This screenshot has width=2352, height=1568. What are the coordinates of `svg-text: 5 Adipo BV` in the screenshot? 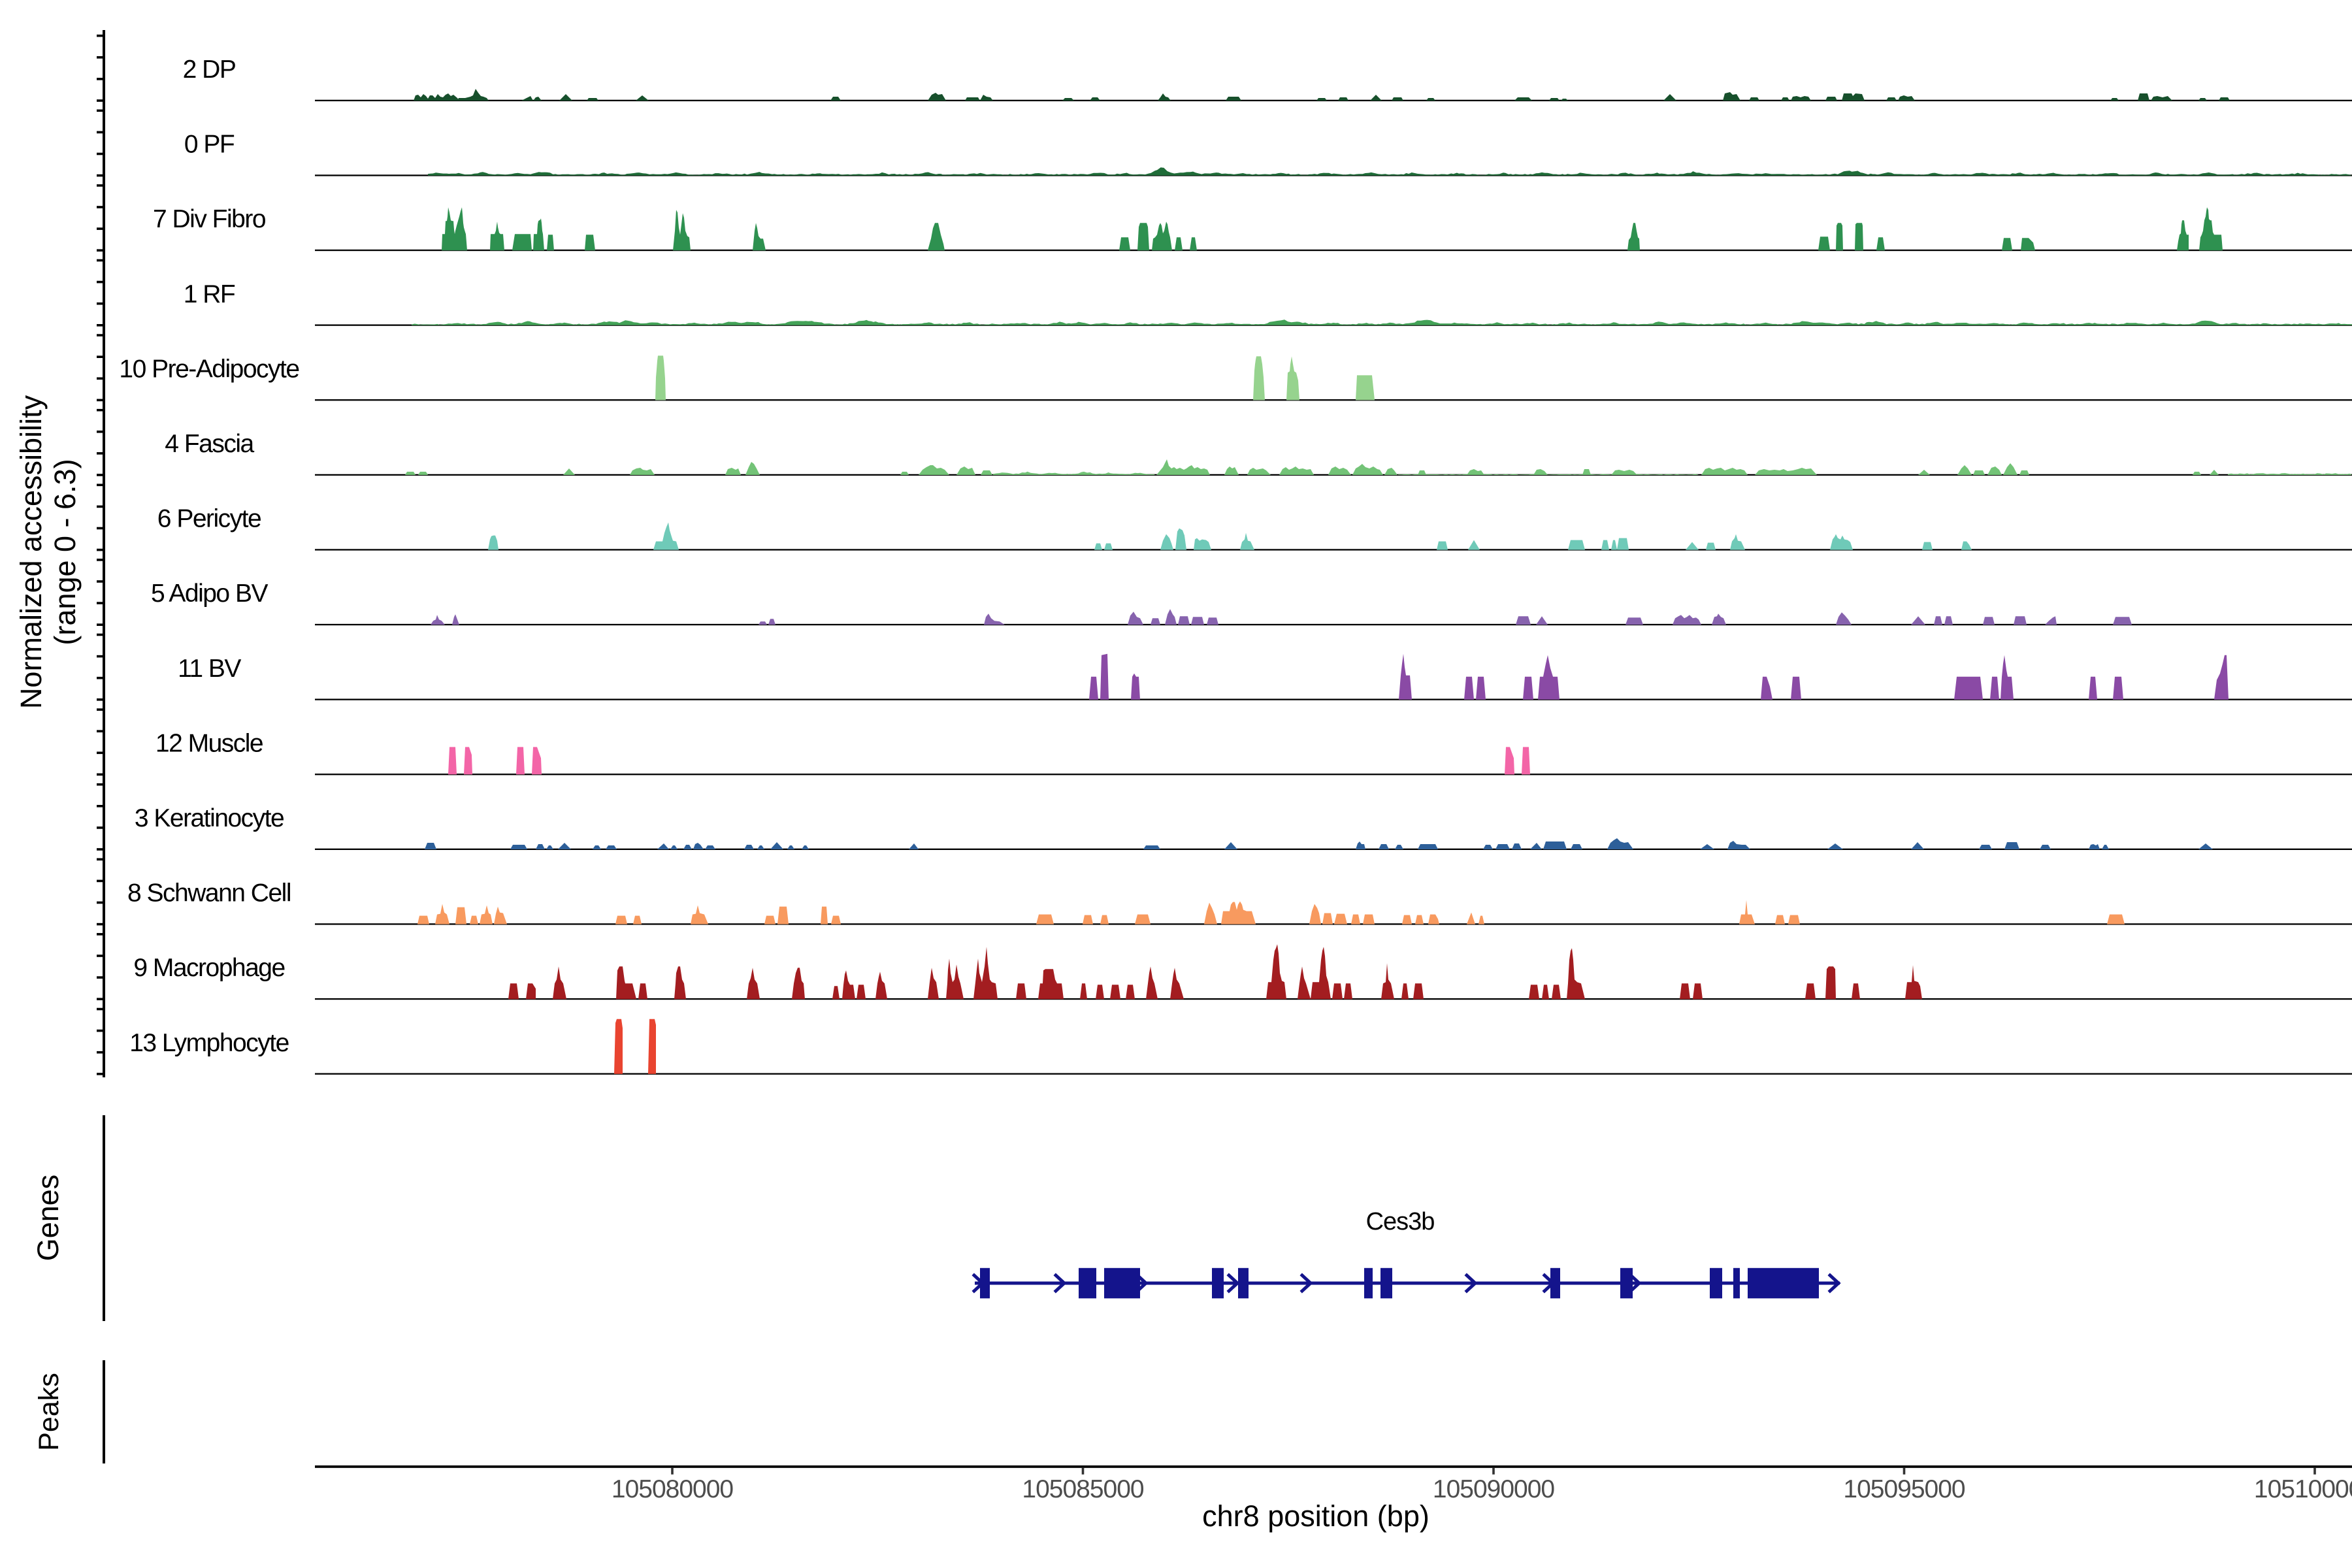 It's located at (209, 594).